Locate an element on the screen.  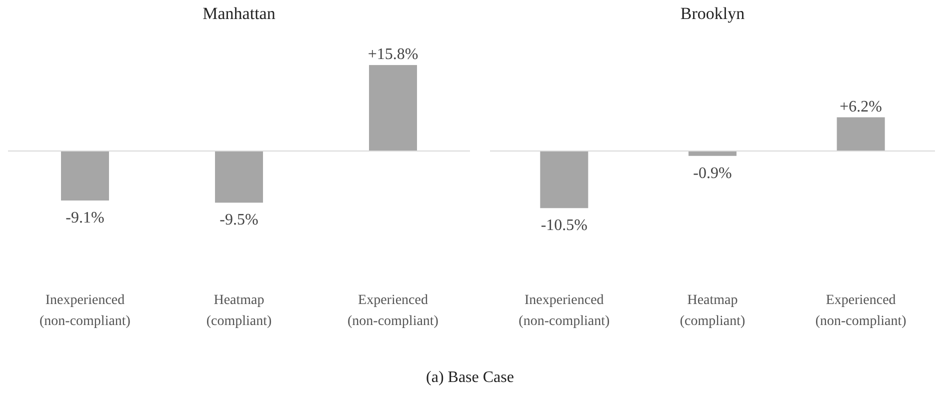
data-label: +6.2% is located at coordinates (861, 107).